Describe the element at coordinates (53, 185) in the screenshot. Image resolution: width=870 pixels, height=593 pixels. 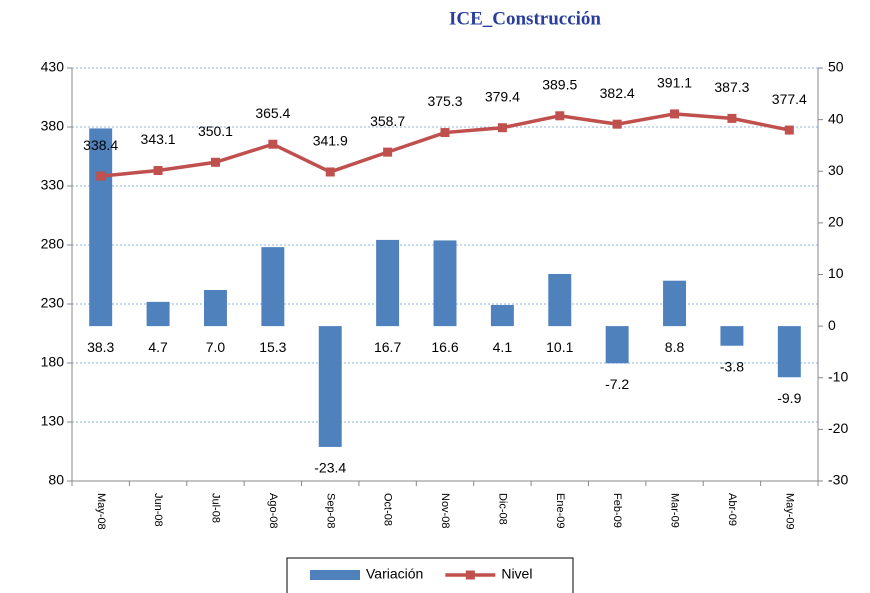
I see `y-tick-label: 330` at that location.